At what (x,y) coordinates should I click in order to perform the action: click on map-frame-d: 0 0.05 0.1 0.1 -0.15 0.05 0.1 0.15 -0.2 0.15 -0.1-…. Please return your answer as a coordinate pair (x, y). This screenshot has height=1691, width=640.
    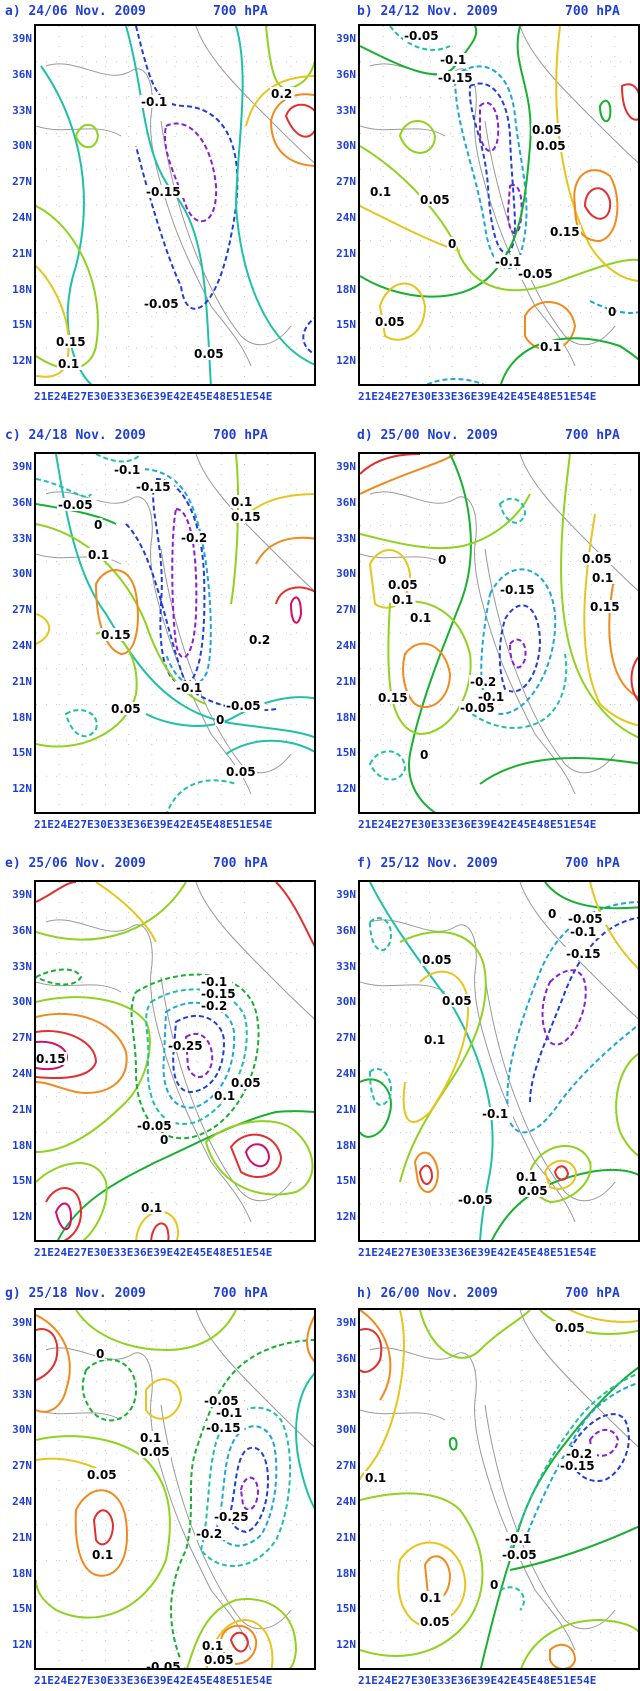
    Looking at the image, I should click on (499, 633).